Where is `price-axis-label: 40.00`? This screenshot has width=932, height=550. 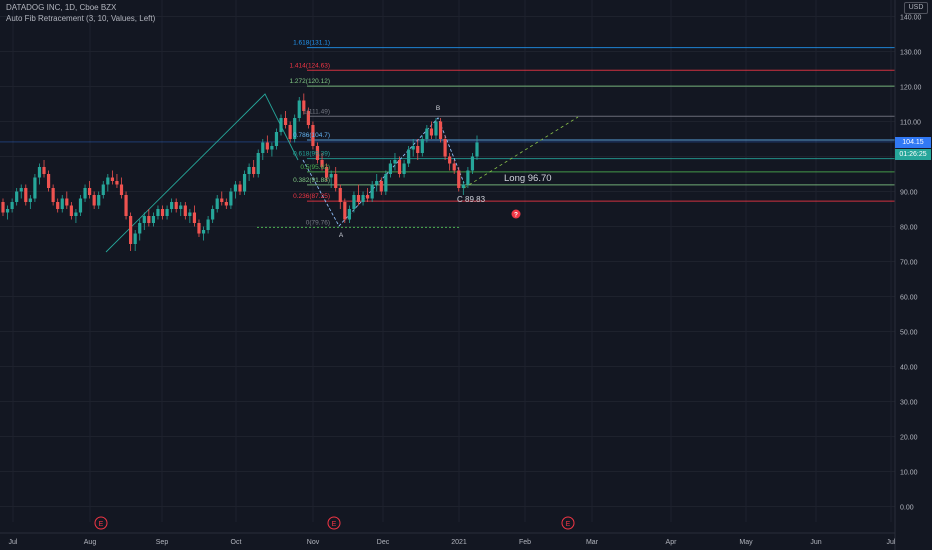
price-axis-label: 40.00 is located at coordinates (909, 368).